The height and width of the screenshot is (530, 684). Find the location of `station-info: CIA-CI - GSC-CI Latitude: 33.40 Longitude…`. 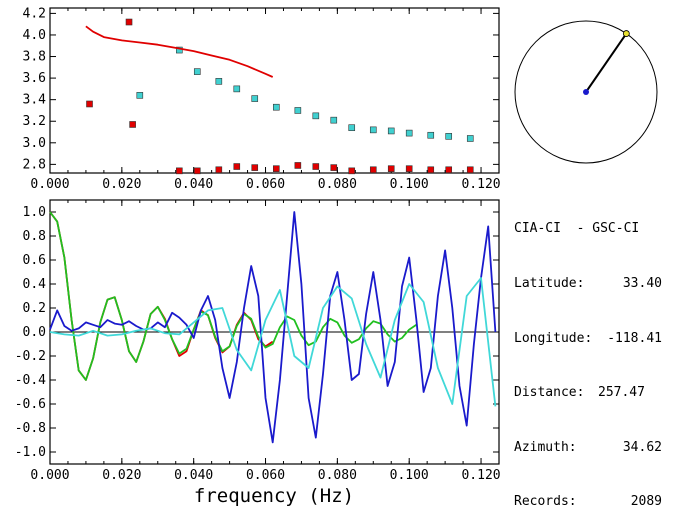

station-info: CIA-CI - GSC-CI Latitude: 33.40 Longitude… is located at coordinates (588, 357).